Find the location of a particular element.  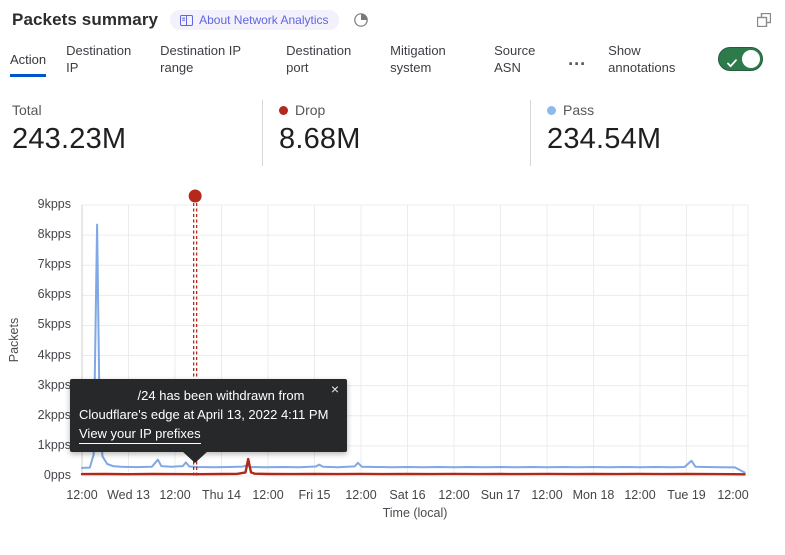

tab-destination-ip-range: Destination IP range is located at coordinates (200, 59).